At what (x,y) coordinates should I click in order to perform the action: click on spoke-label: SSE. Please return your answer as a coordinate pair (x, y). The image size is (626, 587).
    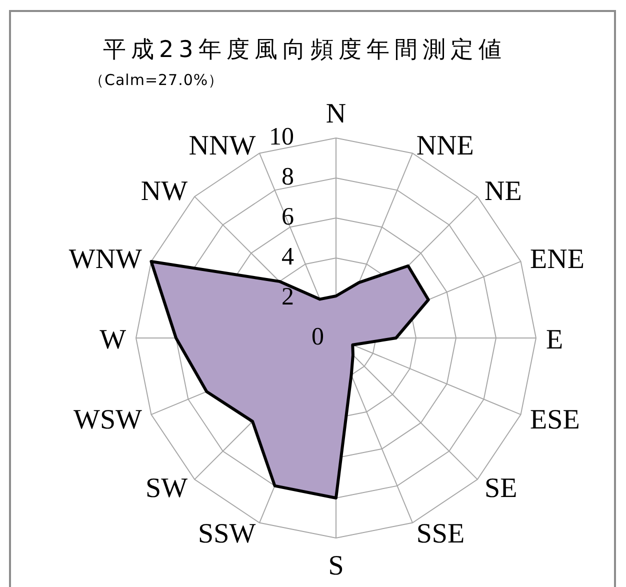
    Looking at the image, I should click on (440, 534).